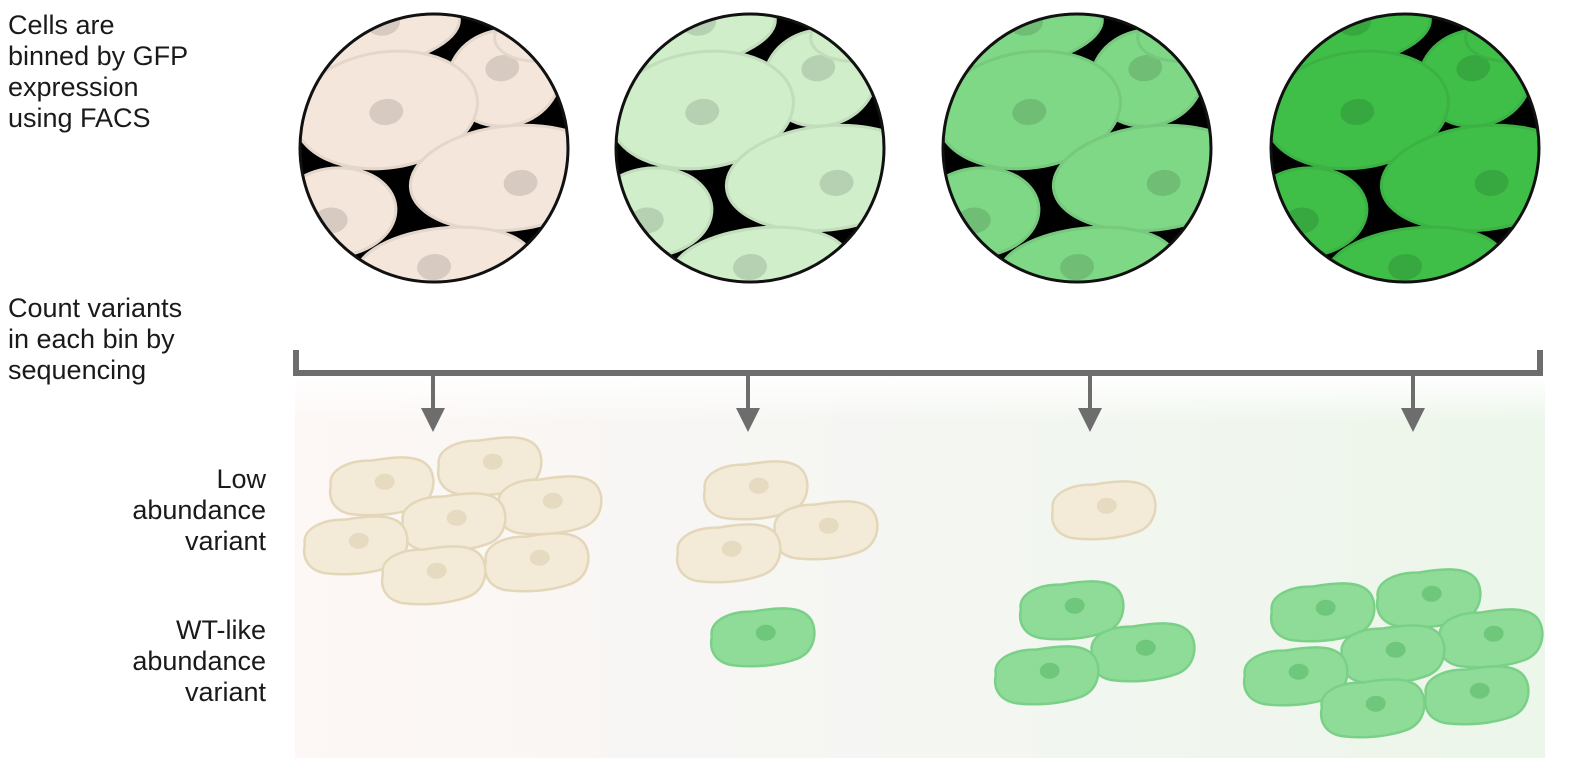  Describe the element at coordinates (199, 510) in the screenshot. I see `low-abundance-label: Low abundance variant` at that location.